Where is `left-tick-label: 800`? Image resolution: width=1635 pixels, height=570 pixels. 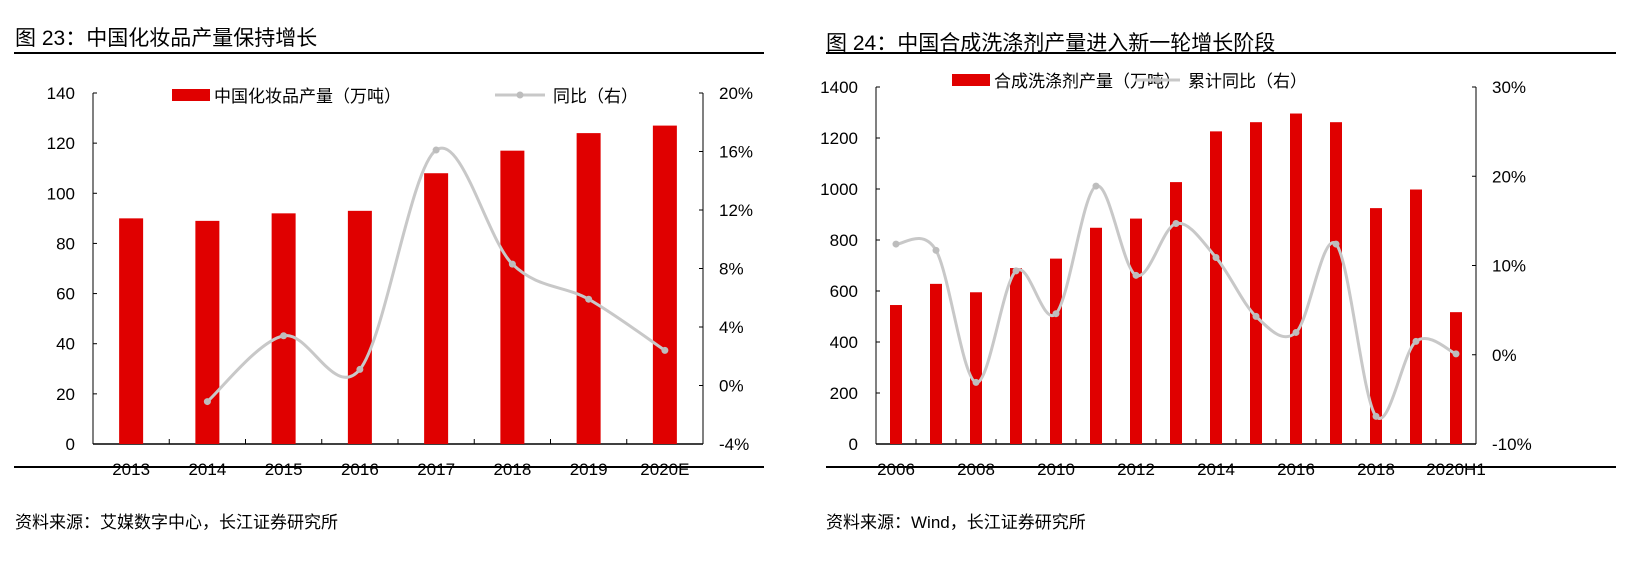
left-tick-label: 800 is located at coordinates (844, 240).